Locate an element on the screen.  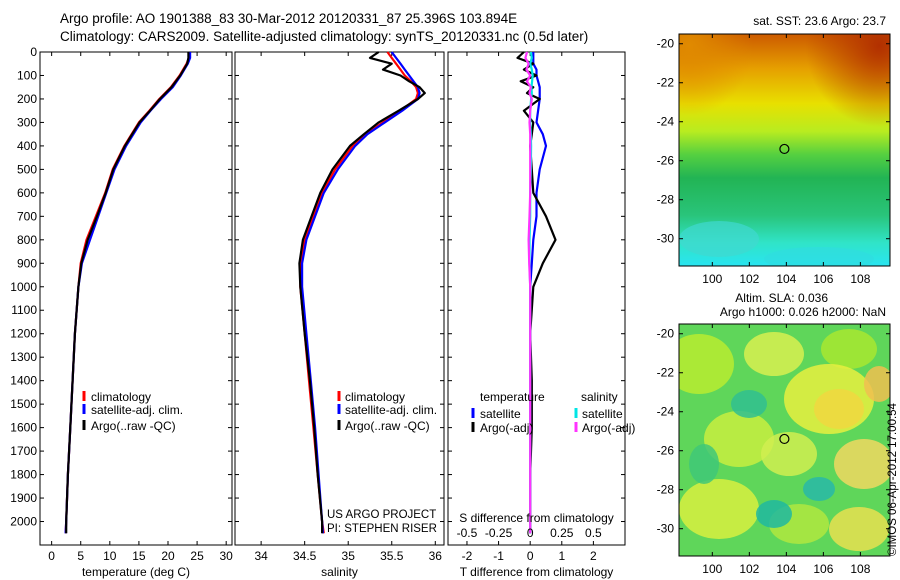
copyright-timestamp: ©IMOS 06-Apr-2012 17:00:54 is located at coordinates (893, 479).